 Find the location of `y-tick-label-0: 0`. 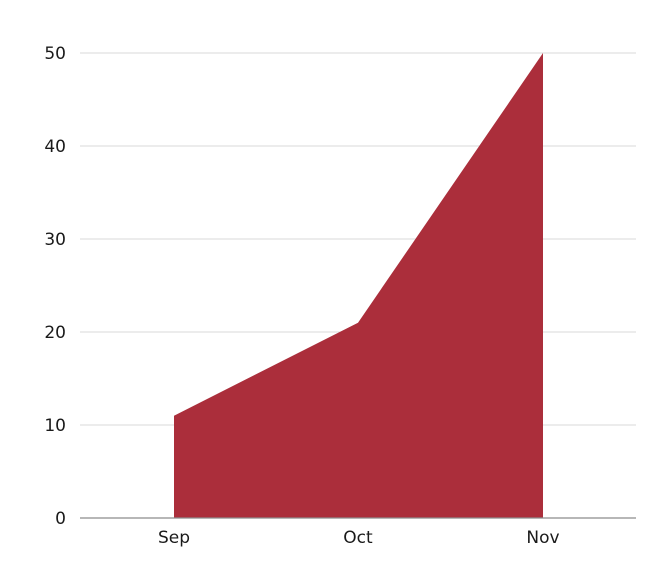

y-tick-label-0: 0 is located at coordinates (60, 519).